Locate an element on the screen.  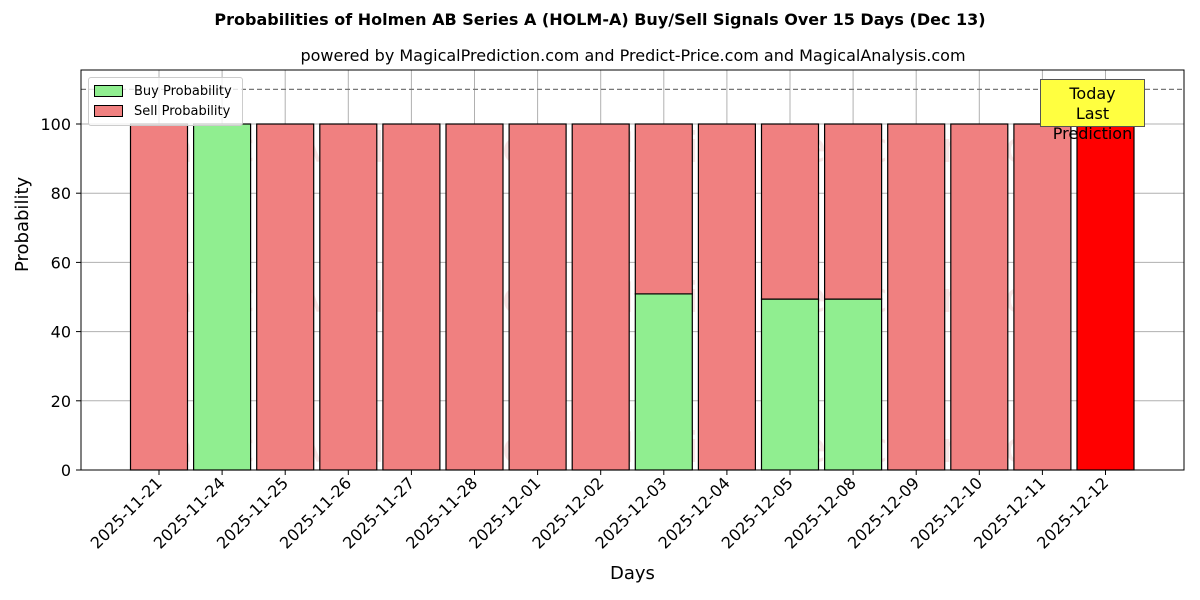
legend-item-buy: Buy Probability is located at coordinates (163, 91).